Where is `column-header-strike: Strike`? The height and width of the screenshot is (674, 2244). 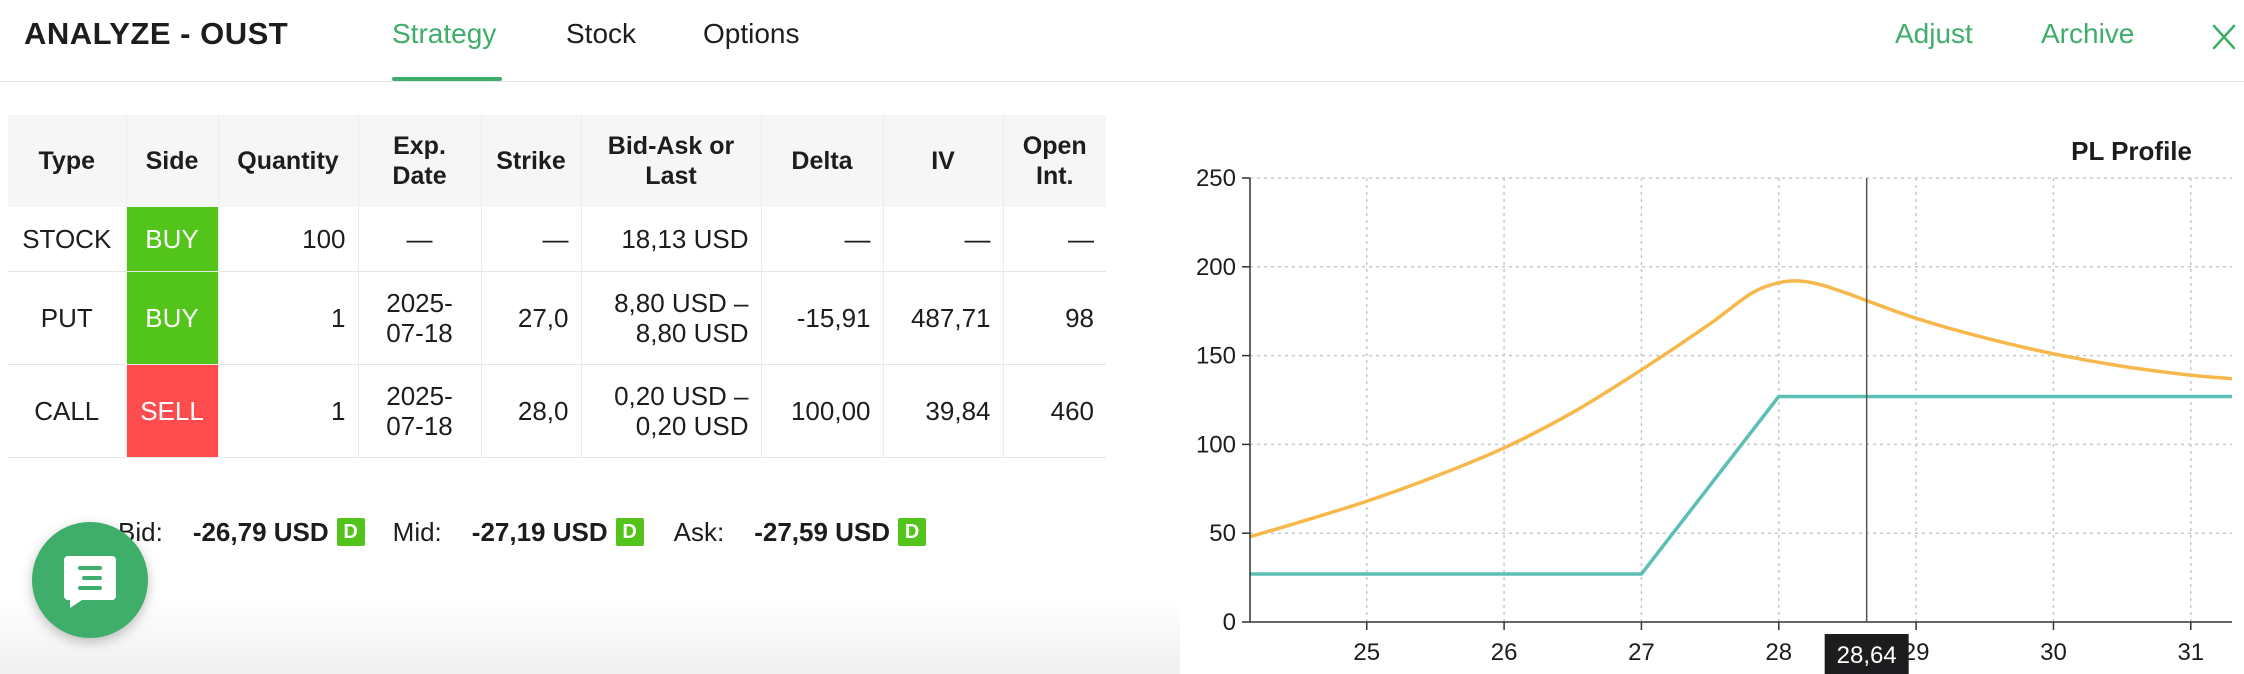 column-header-strike: Strike is located at coordinates (531, 161).